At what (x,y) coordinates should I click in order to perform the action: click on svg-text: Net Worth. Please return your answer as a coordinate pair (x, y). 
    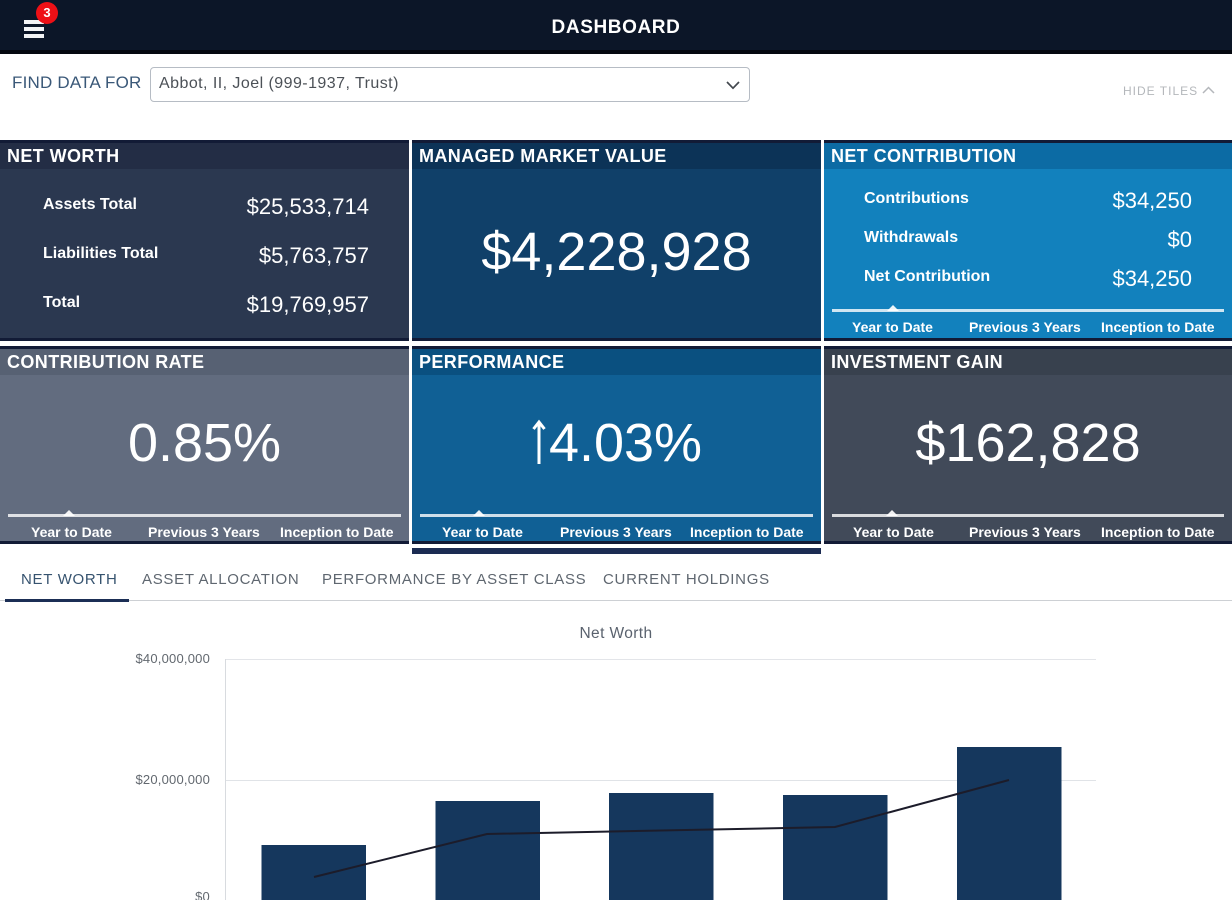
    Looking at the image, I should click on (615, 633).